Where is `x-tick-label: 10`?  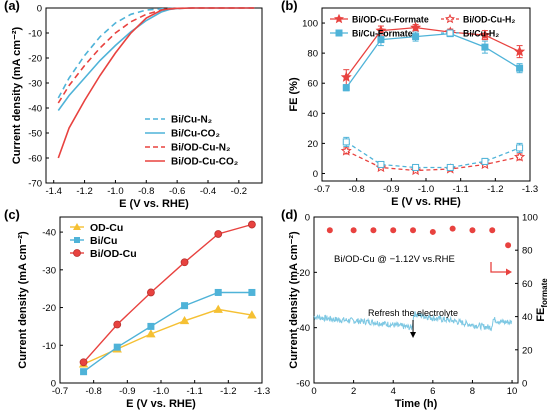
x-tick-label: 10 is located at coordinates (512, 391).